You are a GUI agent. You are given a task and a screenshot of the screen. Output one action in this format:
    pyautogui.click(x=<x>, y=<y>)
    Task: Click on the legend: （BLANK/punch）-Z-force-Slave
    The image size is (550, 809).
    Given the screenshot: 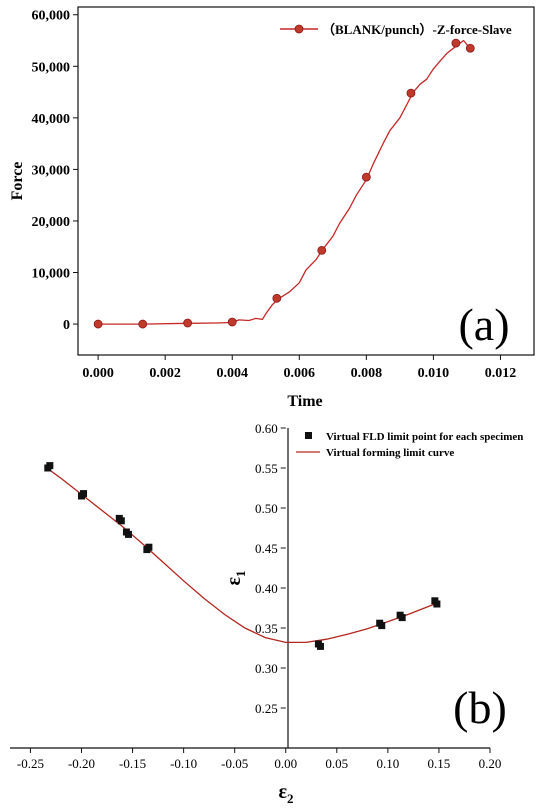 What is the action you would take?
    pyautogui.click(x=396, y=29)
    